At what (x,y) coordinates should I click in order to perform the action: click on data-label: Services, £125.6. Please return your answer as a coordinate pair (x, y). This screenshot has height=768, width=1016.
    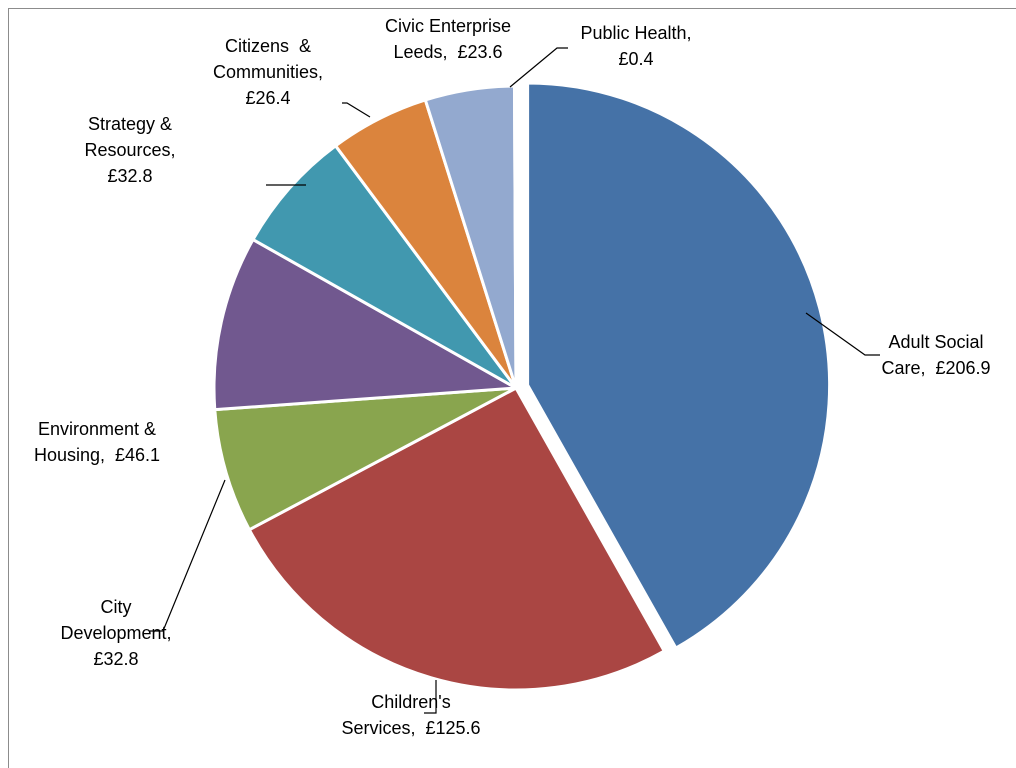
    Looking at the image, I should click on (410, 728).